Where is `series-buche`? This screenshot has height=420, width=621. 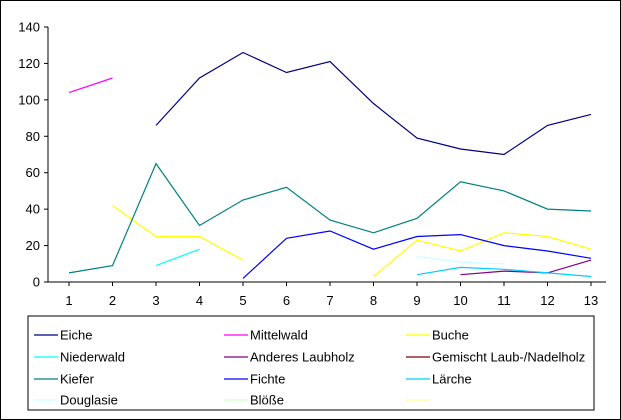
series-buche is located at coordinates (352, 241).